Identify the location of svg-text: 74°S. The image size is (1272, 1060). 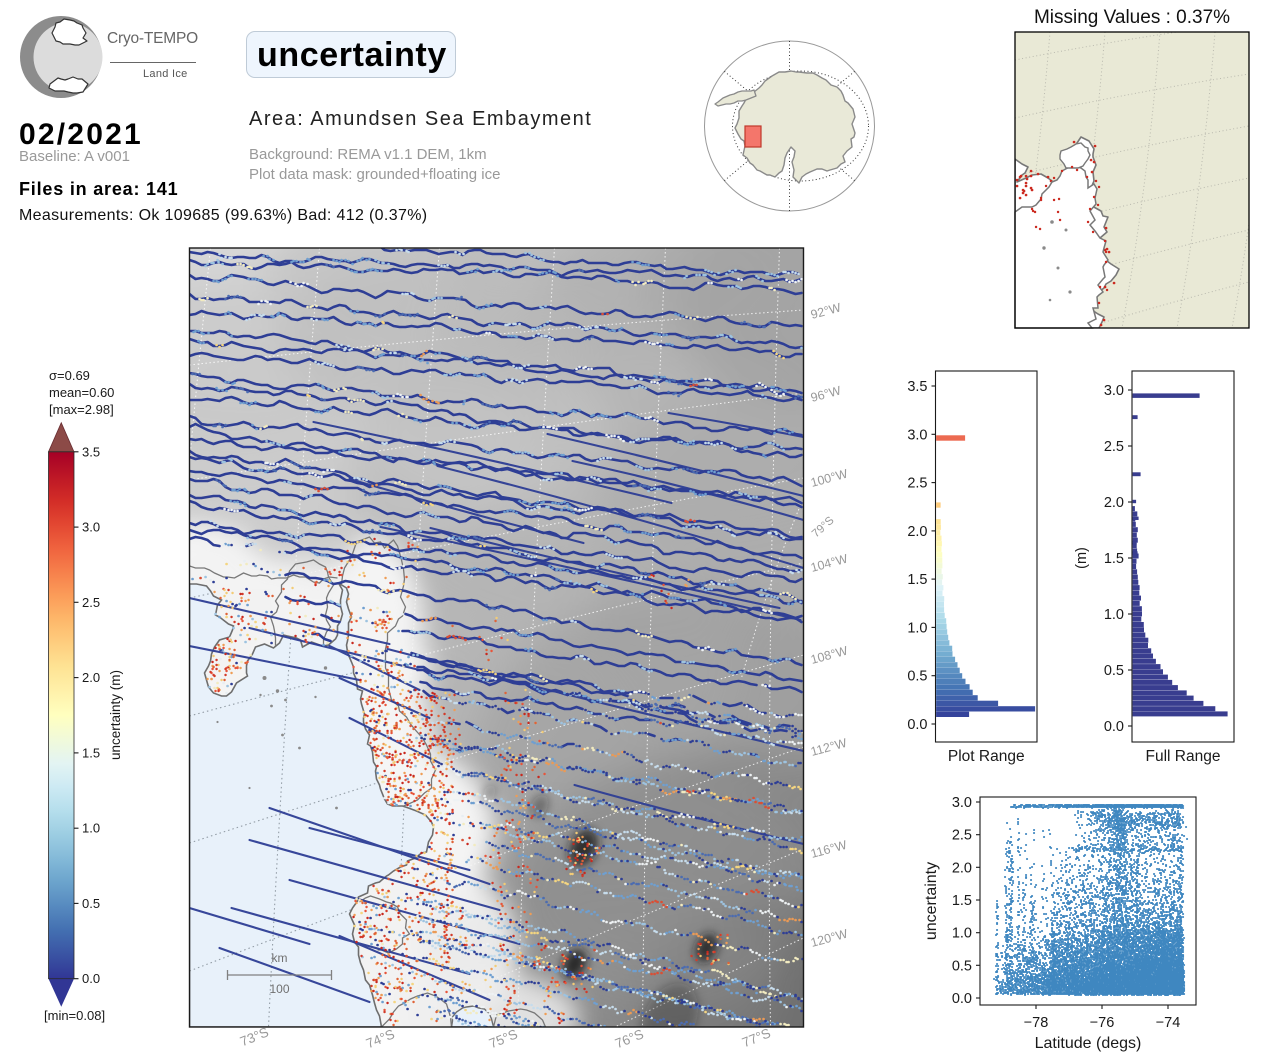
(380, 1038).